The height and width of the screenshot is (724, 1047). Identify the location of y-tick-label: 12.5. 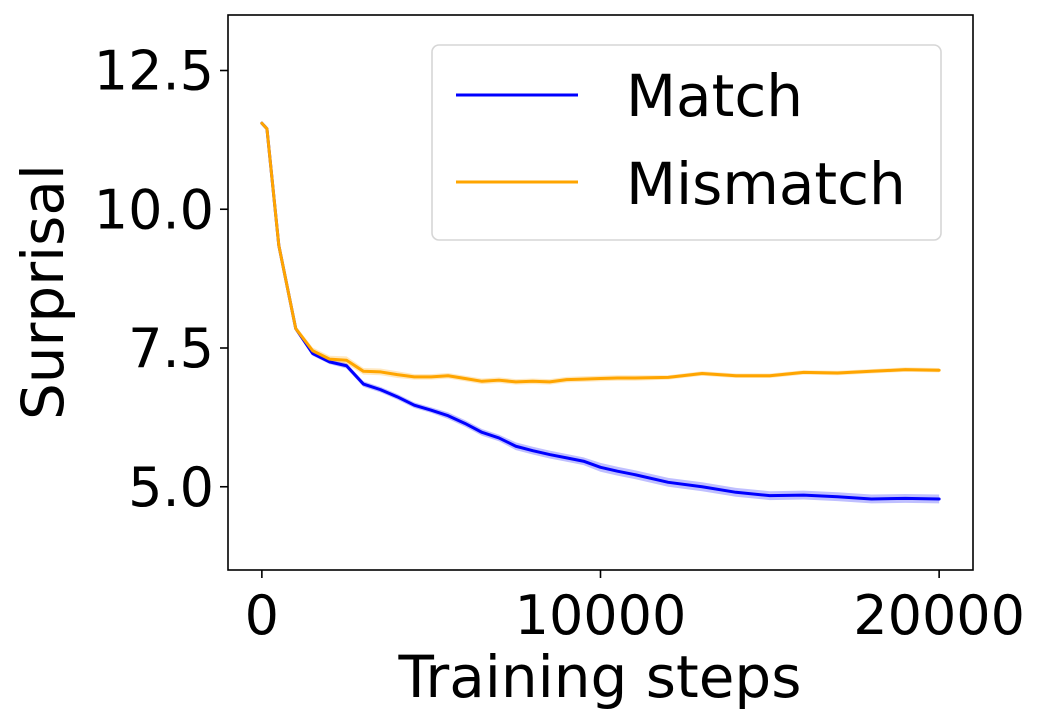
(154, 71).